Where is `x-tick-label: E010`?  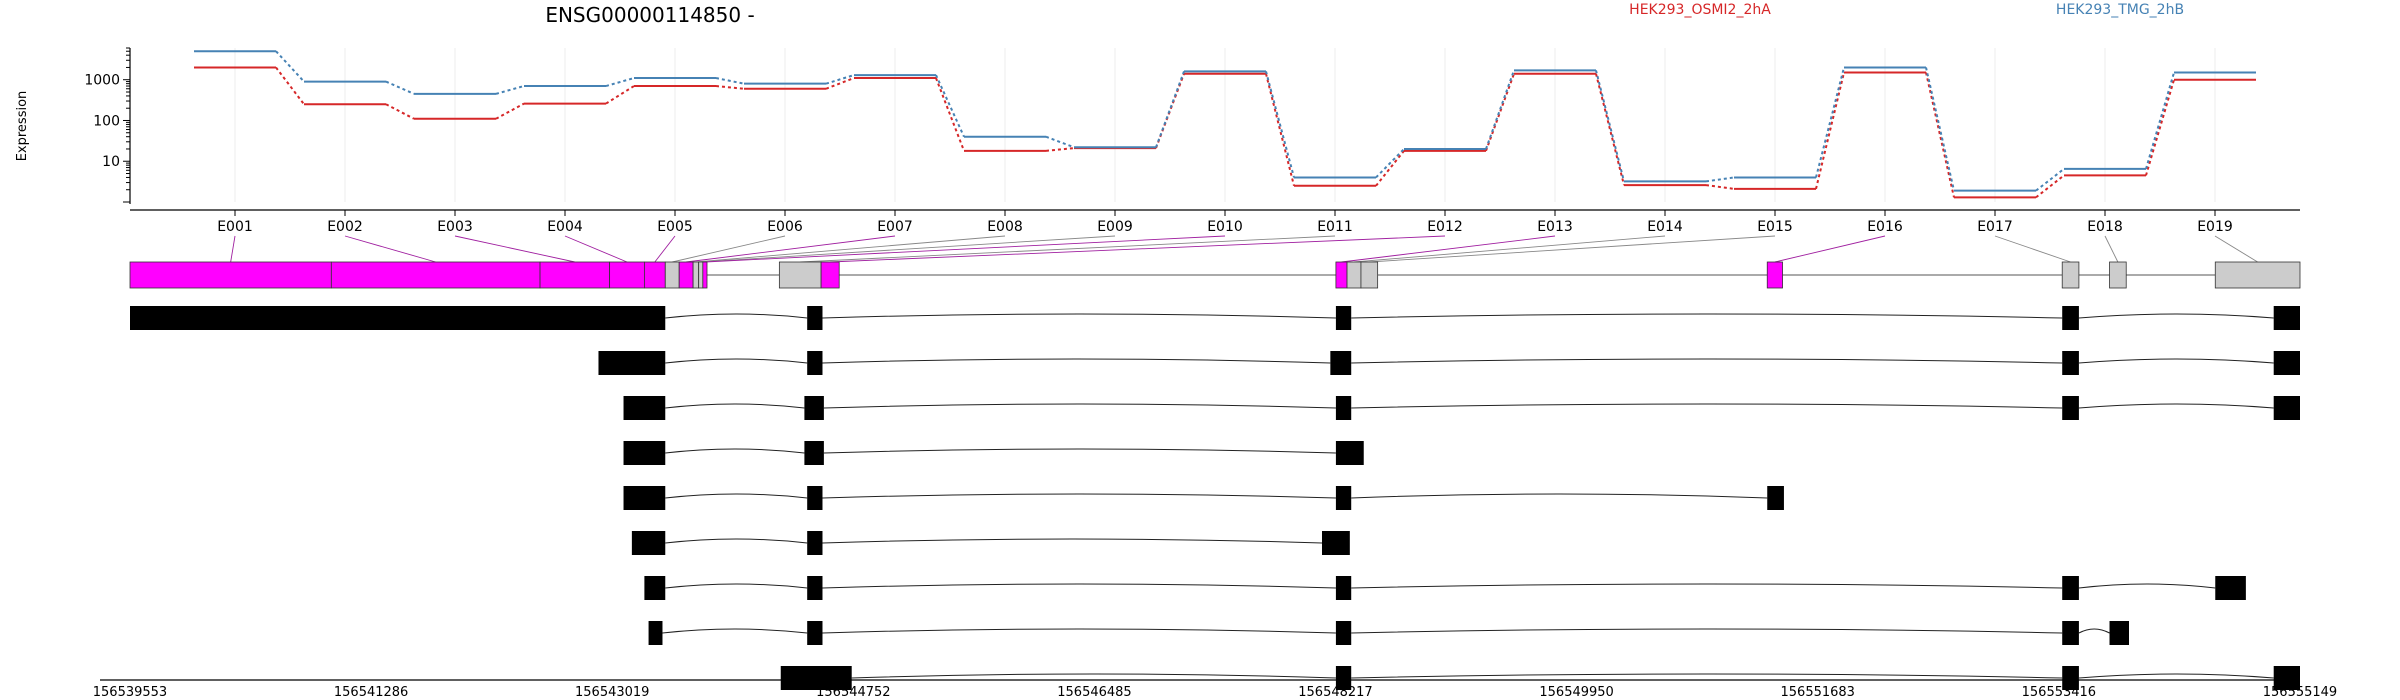 x-tick-label: E010 is located at coordinates (1225, 227).